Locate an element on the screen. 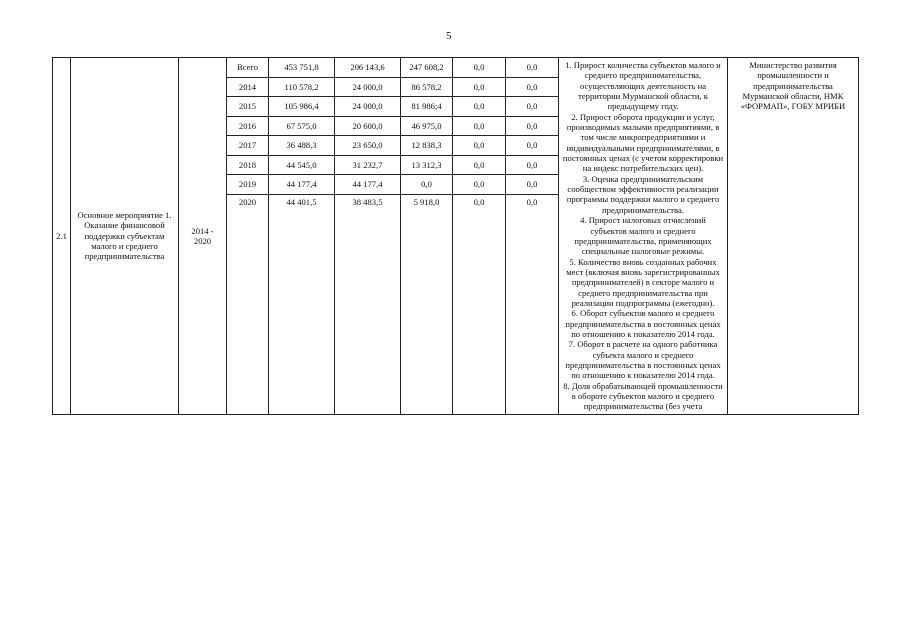 This screenshot has width=905, height=640. period: 2014 - 2020 is located at coordinates (202, 236).